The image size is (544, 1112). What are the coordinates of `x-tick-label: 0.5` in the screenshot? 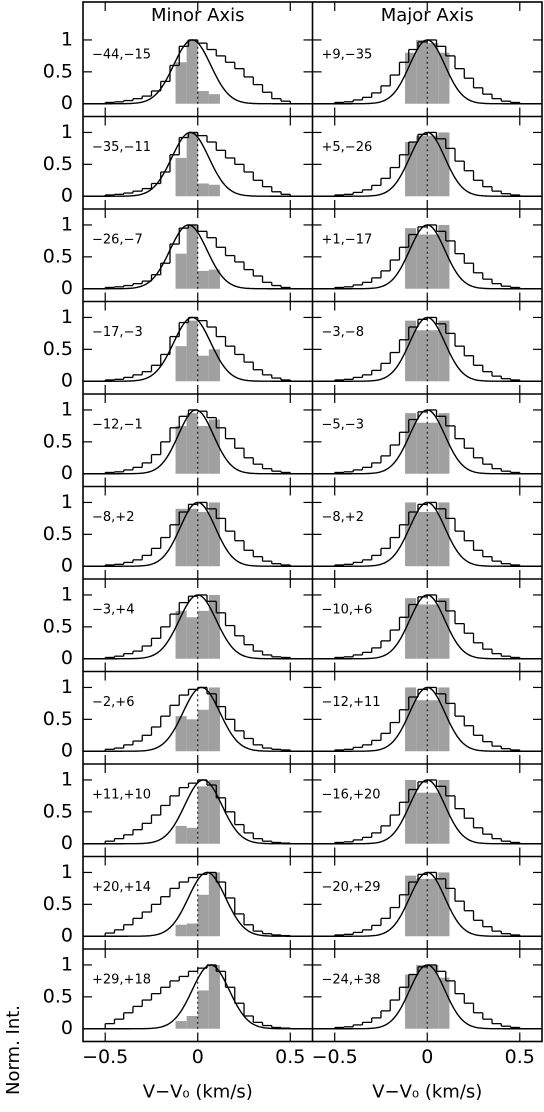 It's located at (290, 1057).